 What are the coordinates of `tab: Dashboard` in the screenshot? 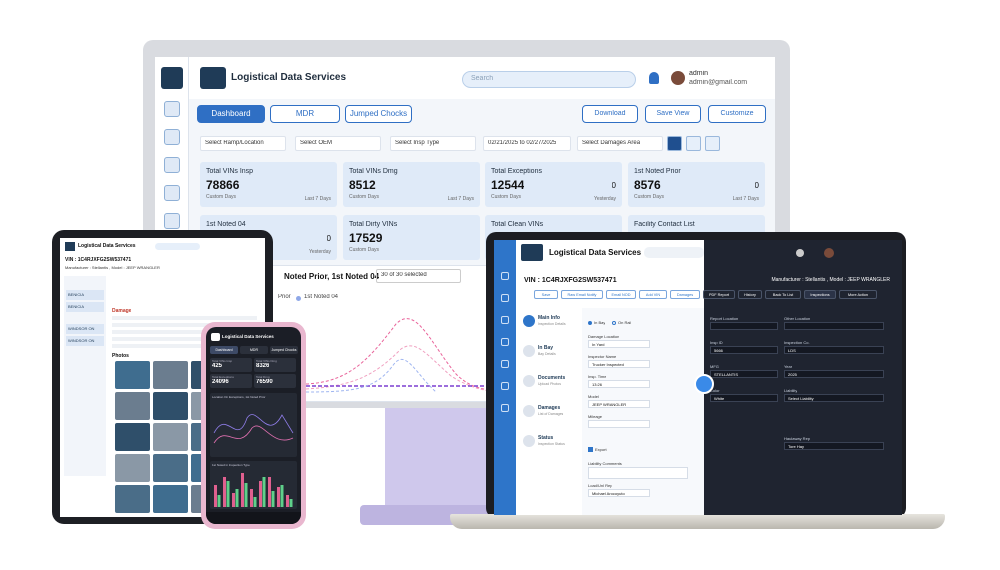 It's located at (231, 114).